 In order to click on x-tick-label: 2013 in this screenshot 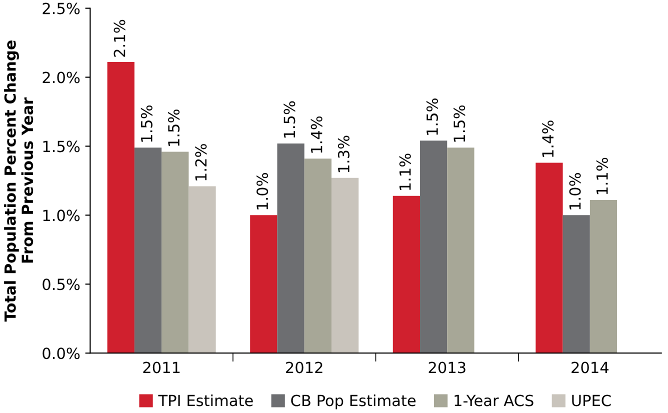, I will do `click(447, 368)`.